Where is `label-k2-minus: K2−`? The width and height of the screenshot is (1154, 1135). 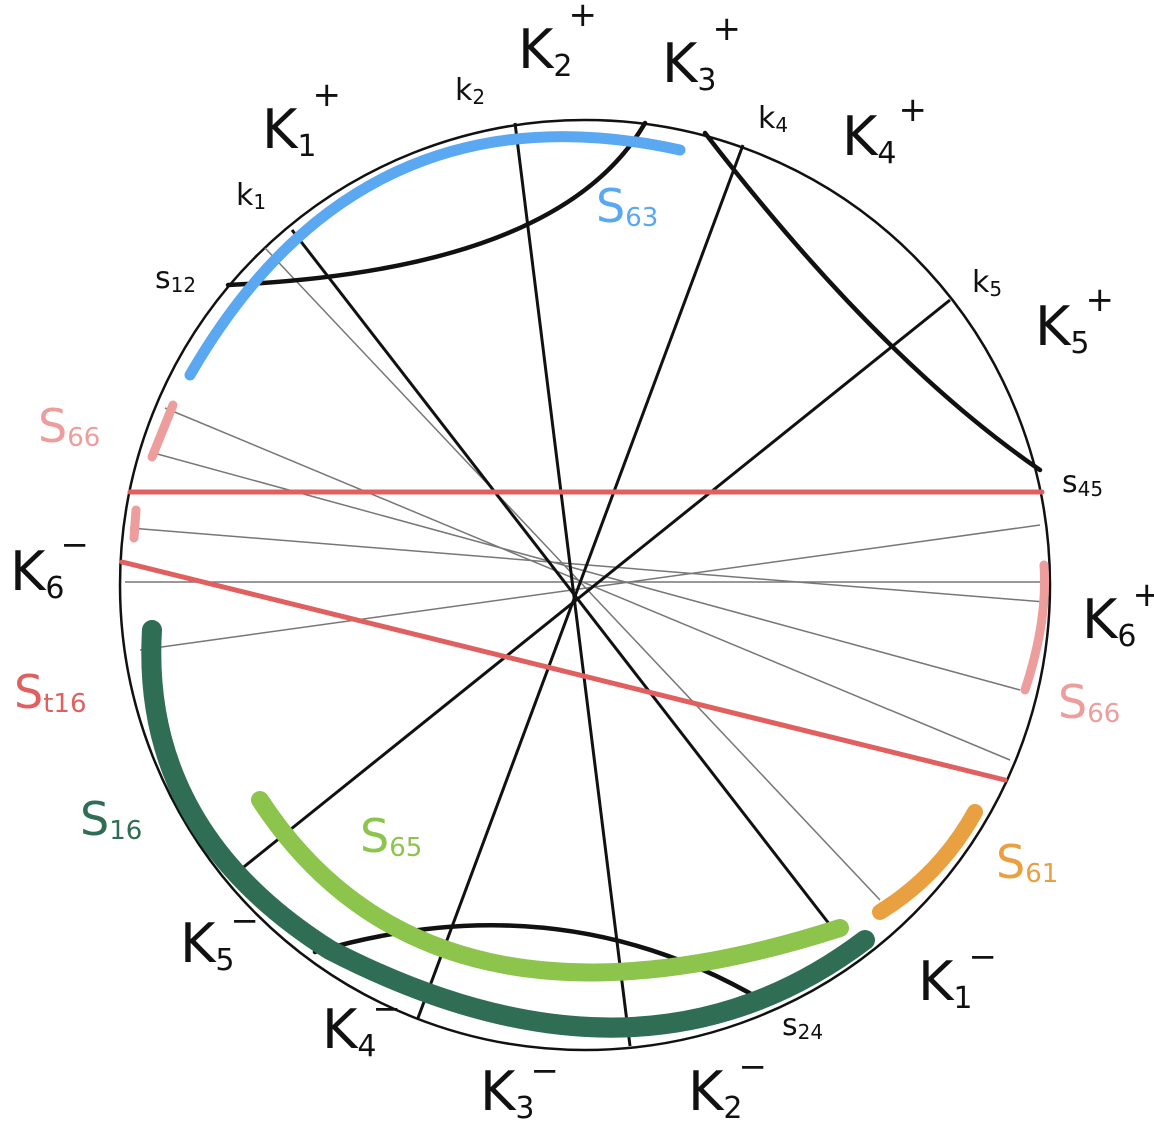 label-k2-minus: K2− is located at coordinates (727, 1086).